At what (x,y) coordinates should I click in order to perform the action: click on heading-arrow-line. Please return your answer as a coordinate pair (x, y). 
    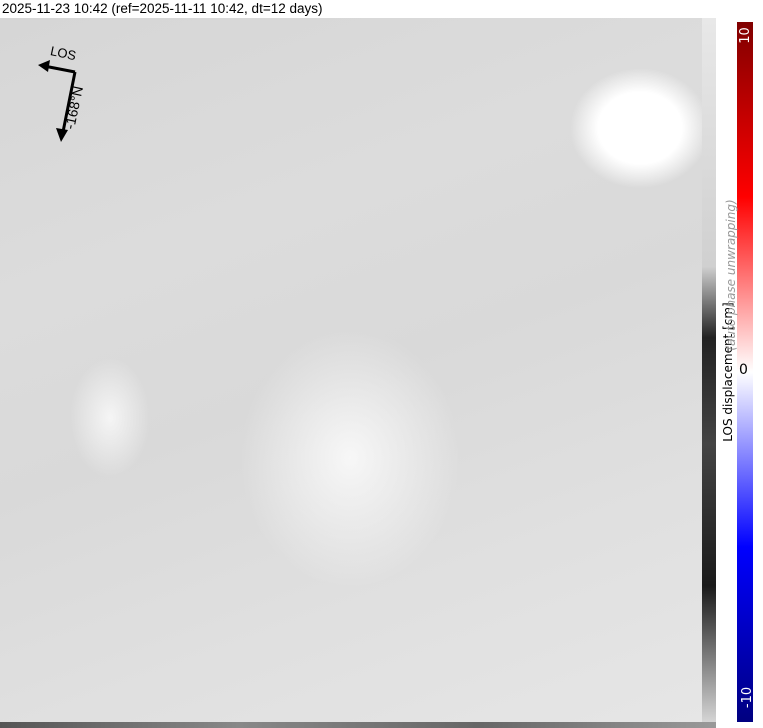
    Looking at the image, I should click on (69, 102).